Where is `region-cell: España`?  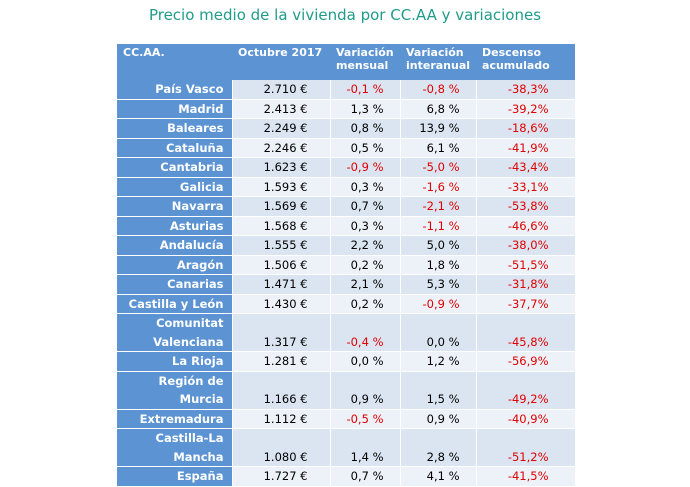
region-cell: España is located at coordinates (175, 476).